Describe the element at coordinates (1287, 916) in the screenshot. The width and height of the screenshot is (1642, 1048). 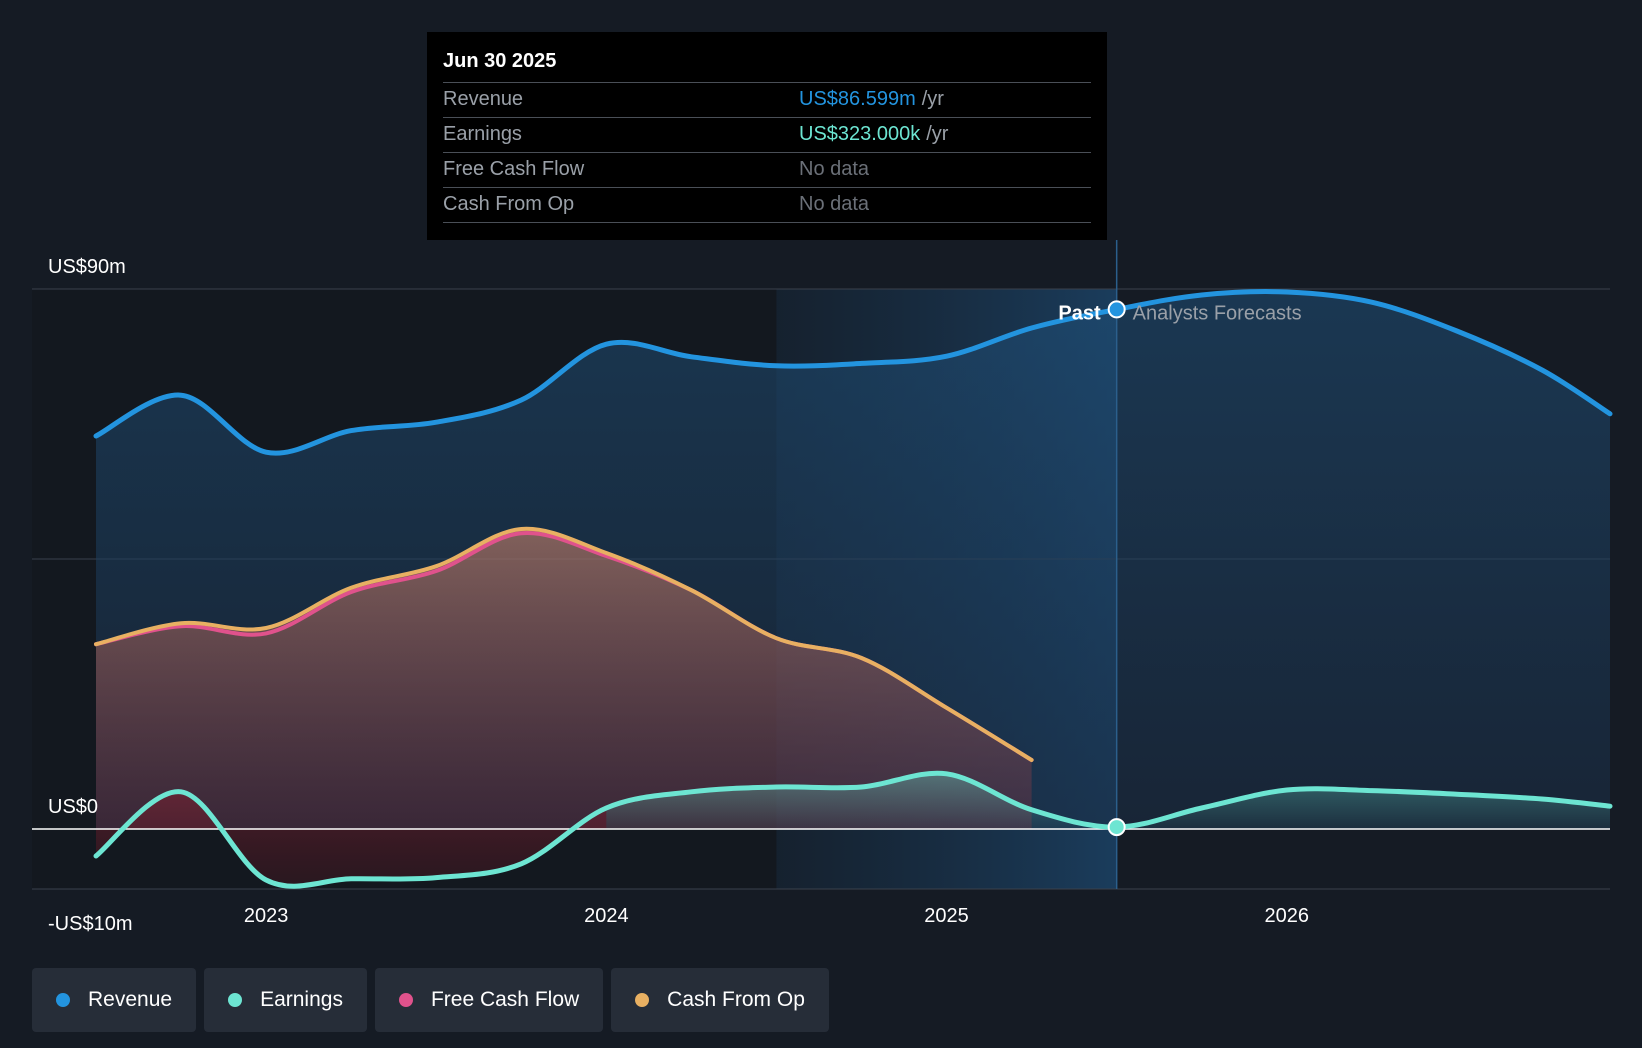
I see `x-tick-label: 2026` at that location.